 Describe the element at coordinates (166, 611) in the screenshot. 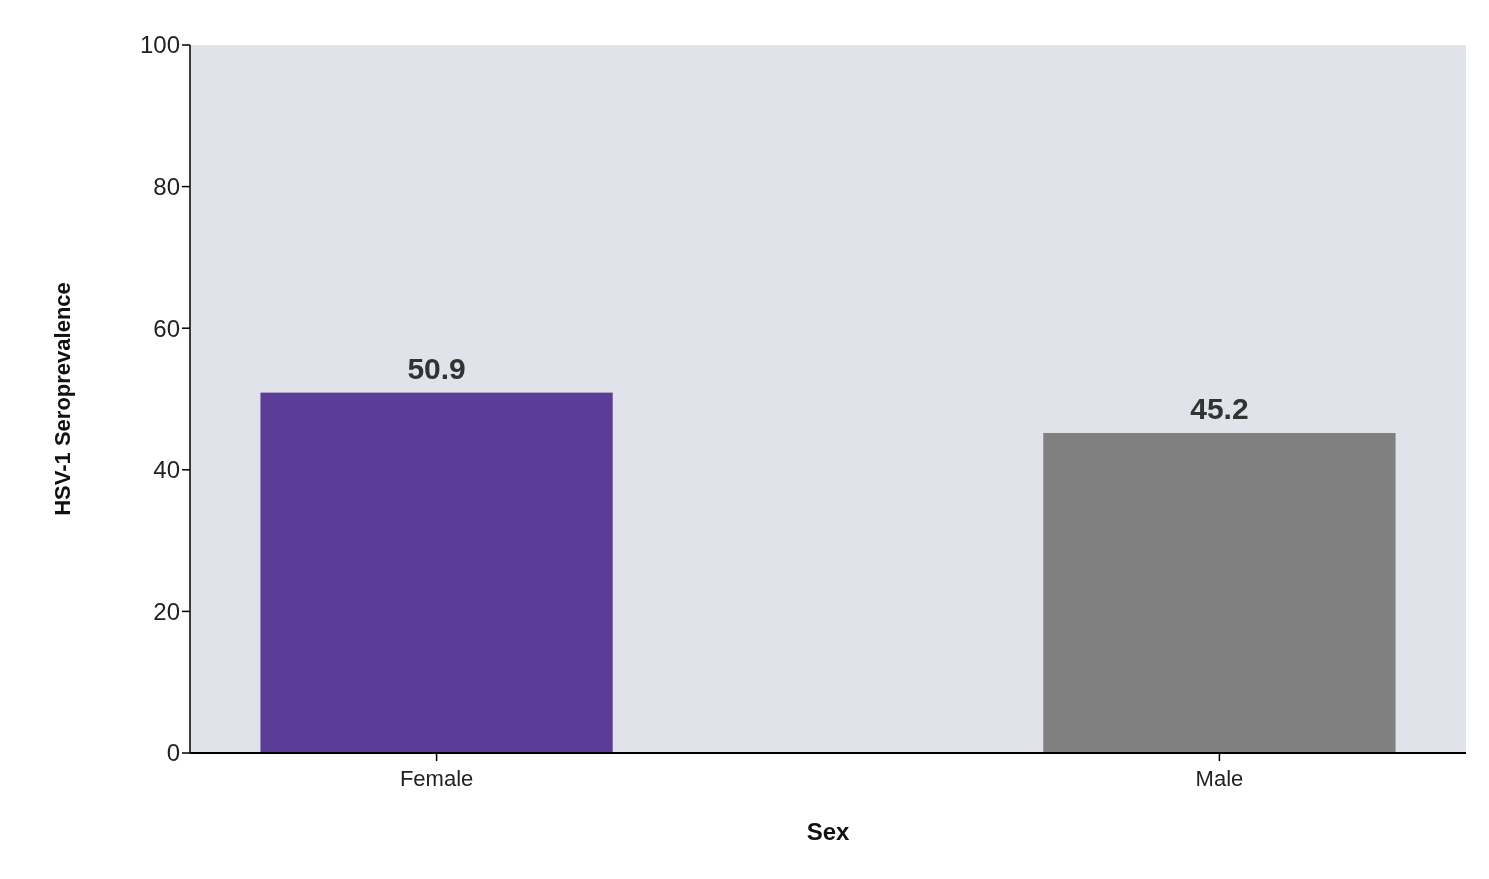

I see `y-tick-label: 20` at that location.